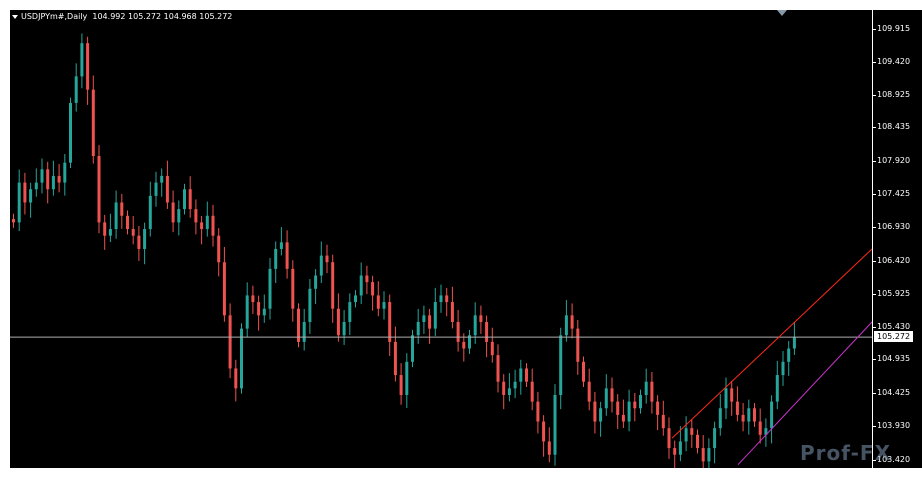  What do you see at coordinates (894, 28) in the screenshot?
I see `price-label: 109.915` at bounding box center [894, 28].